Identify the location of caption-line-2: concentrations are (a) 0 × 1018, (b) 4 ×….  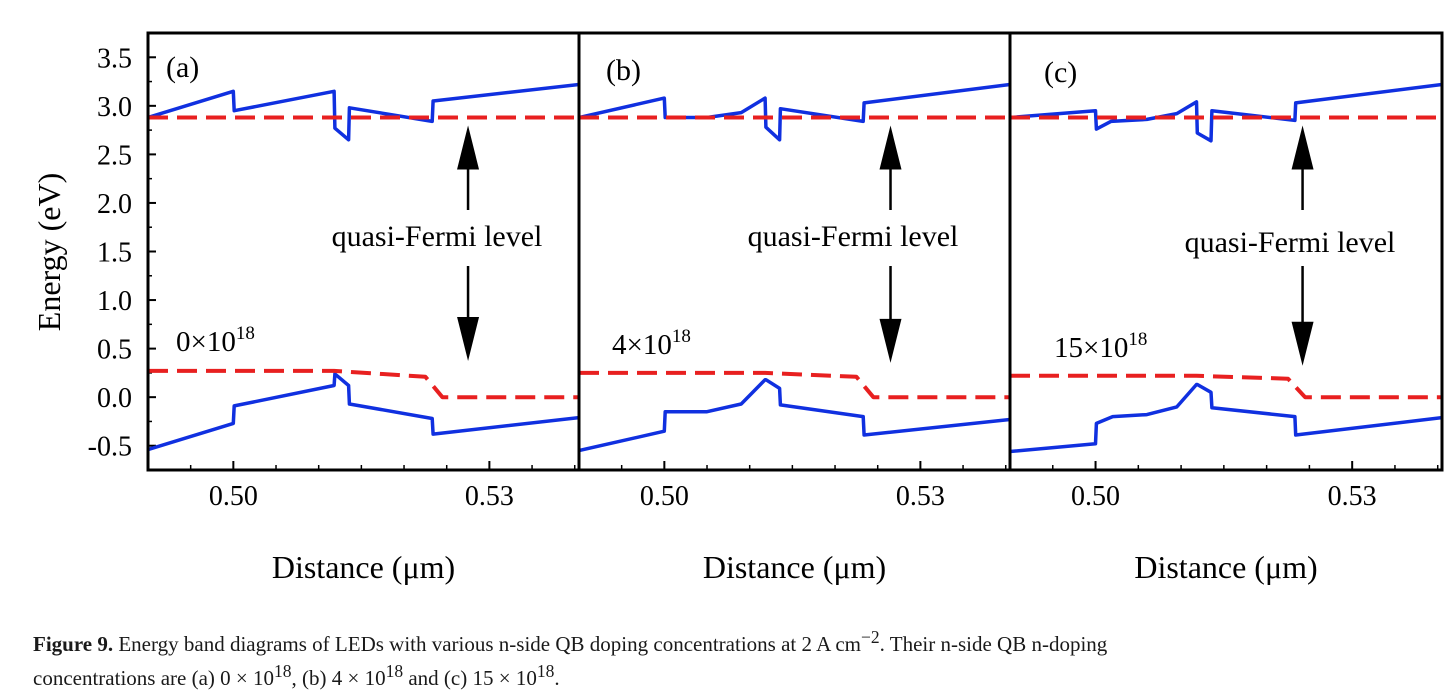
(733, 675).